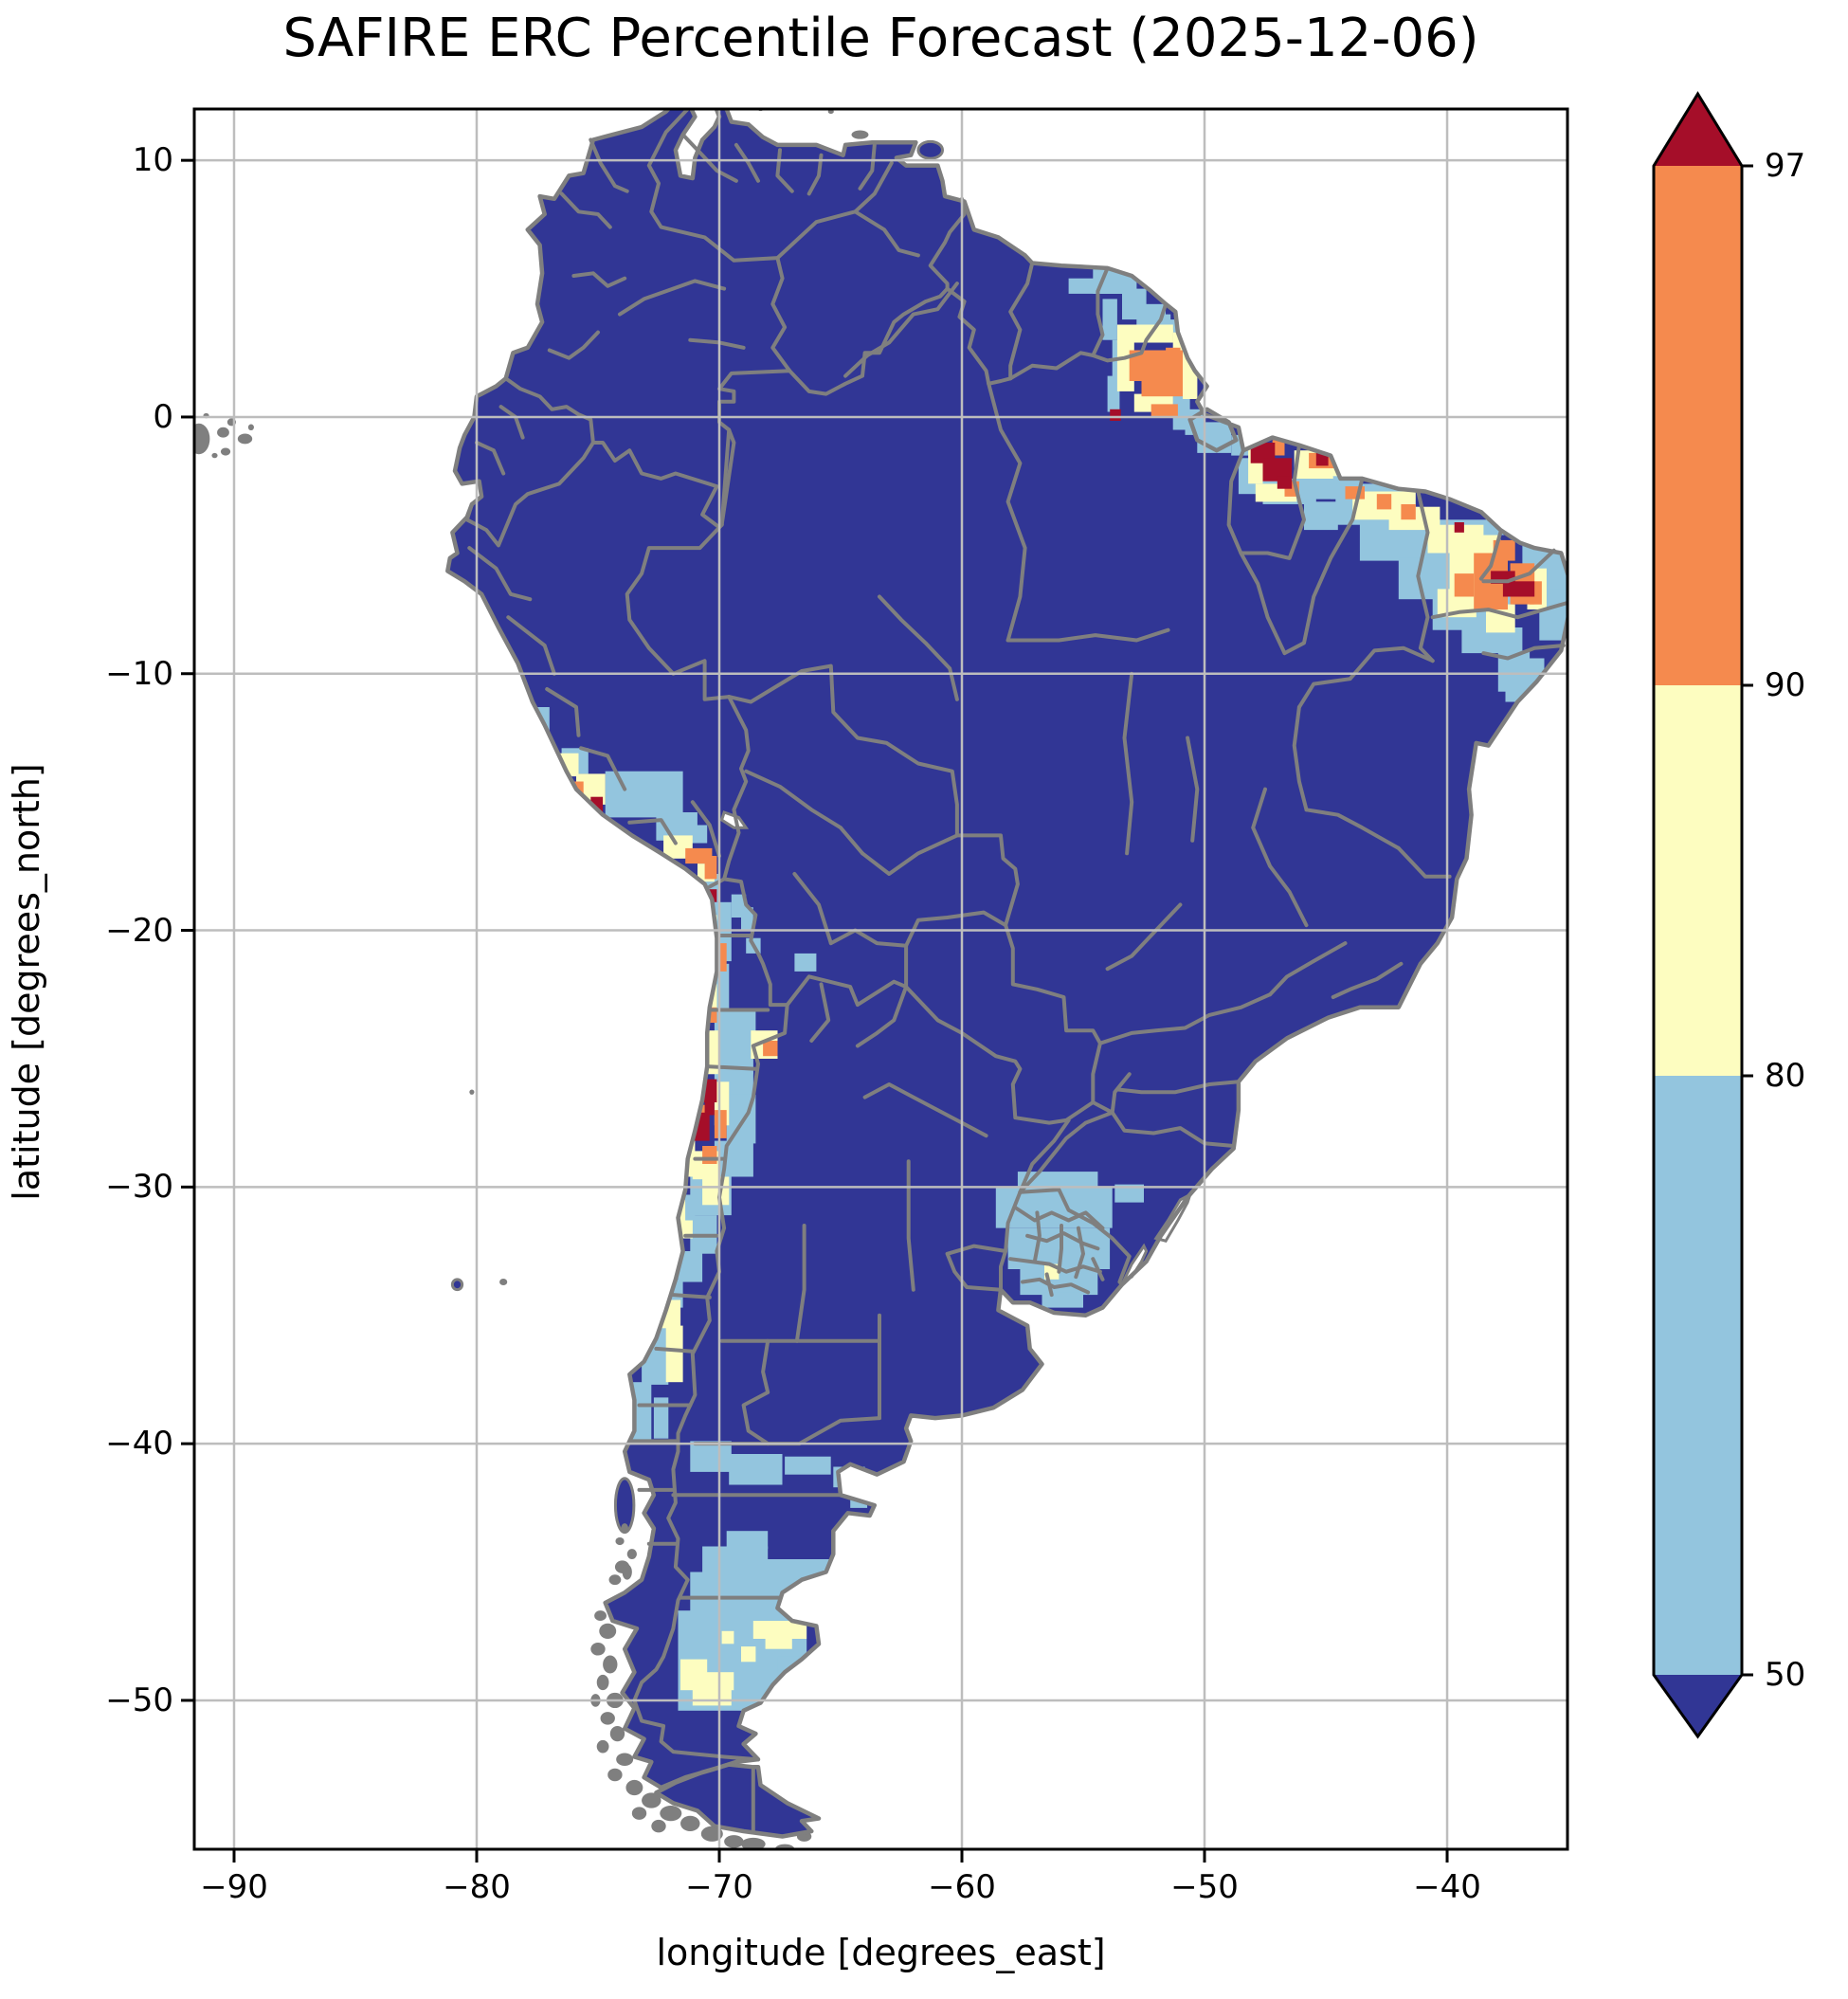  Describe the element at coordinates (1698, 130) in the screenshot. I see `colorbar-extend-max` at that location.